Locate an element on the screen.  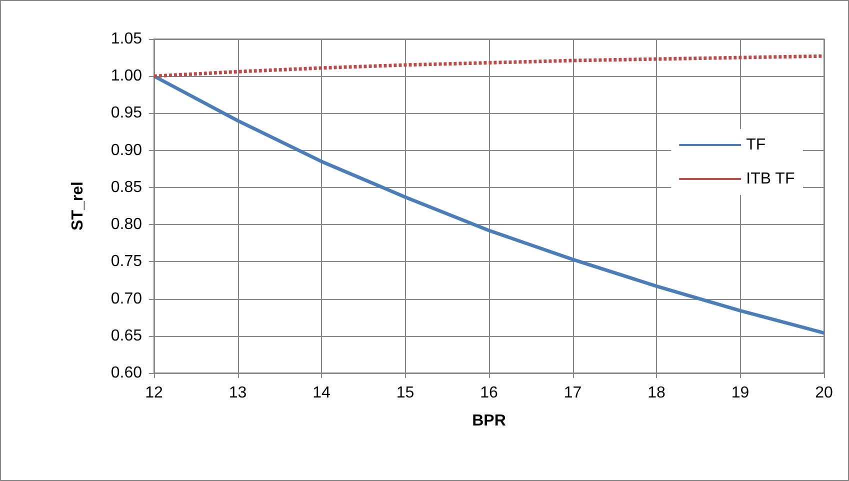
y-tick-label: 1.05 is located at coordinates (126, 39).